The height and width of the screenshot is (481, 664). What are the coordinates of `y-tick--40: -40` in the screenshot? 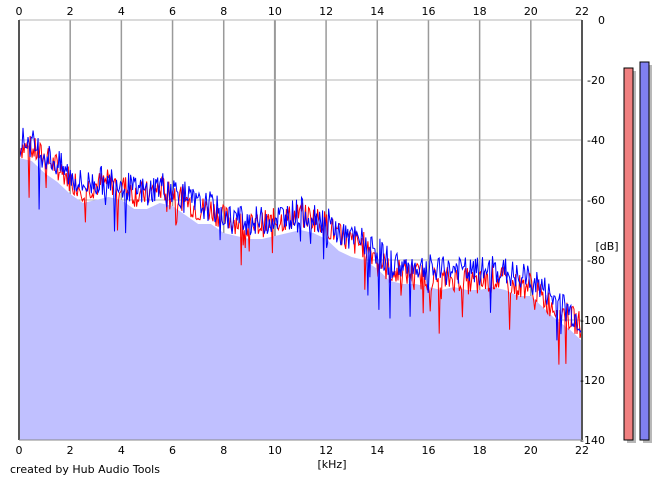 It's located at (596, 140).